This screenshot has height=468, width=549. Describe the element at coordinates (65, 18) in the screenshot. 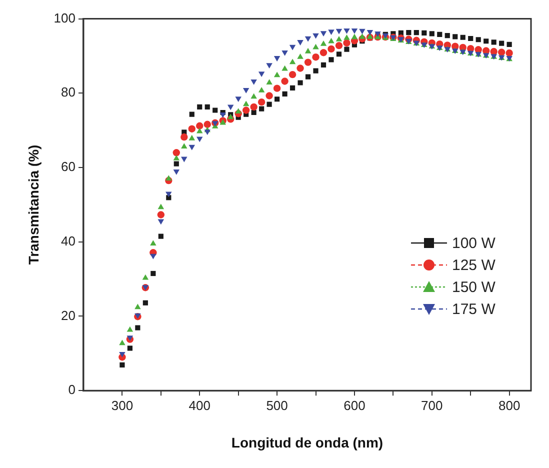

I see `y-tick-label: 100` at that location.